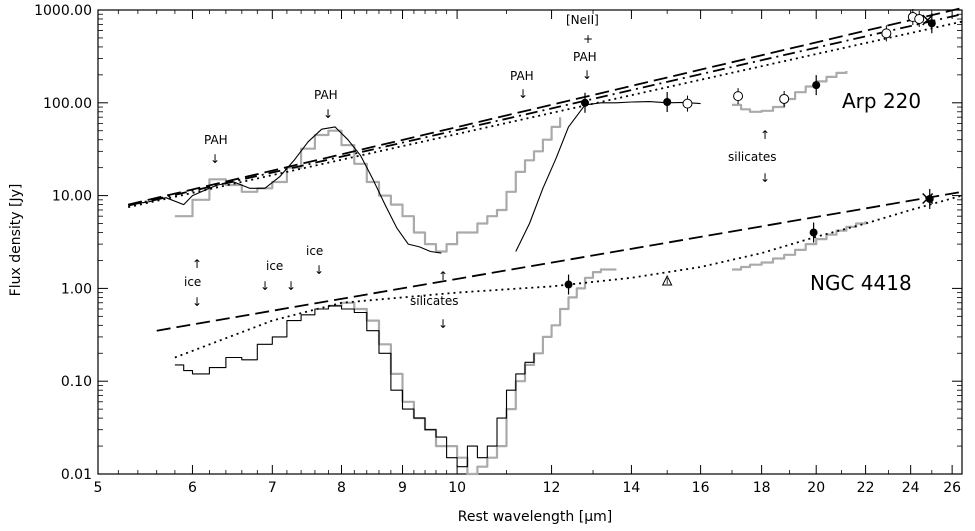  Describe the element at coordinates (265, 286) in the screenshot. I see `ice-arrow-2a: ↓` at that location.